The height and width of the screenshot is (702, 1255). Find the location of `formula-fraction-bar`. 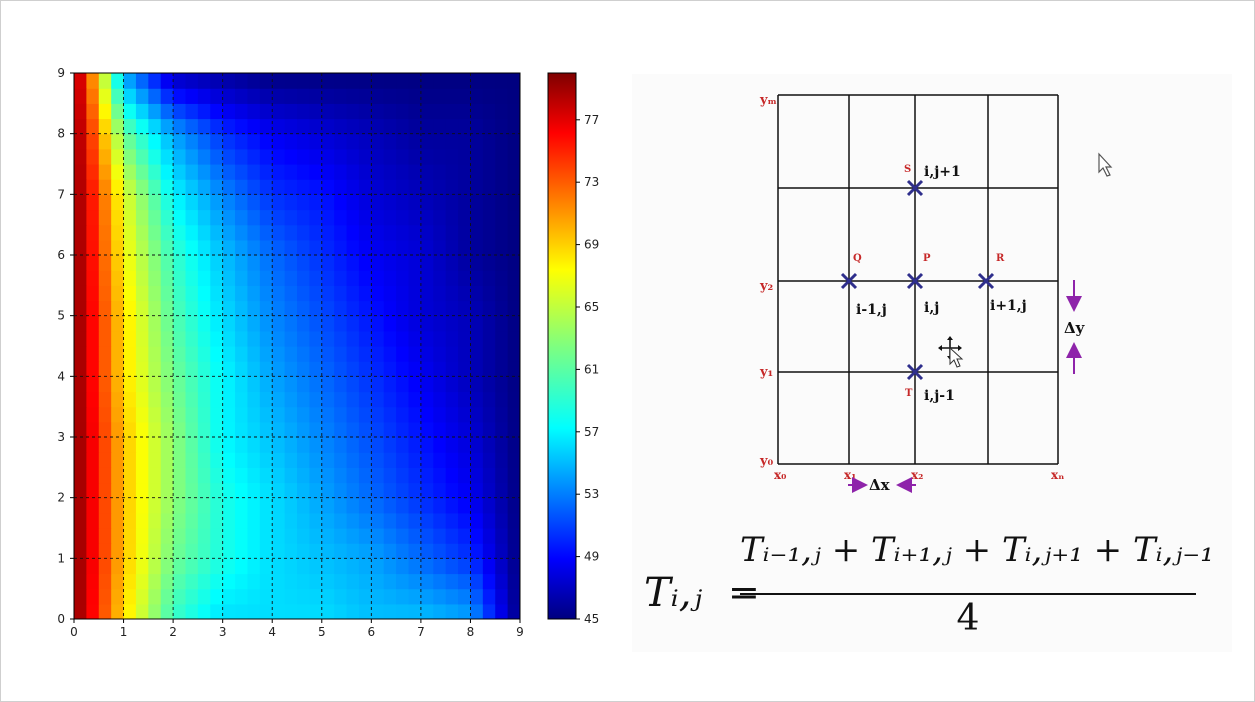

formula-fraction-bar is located at coordinates (968, 594).